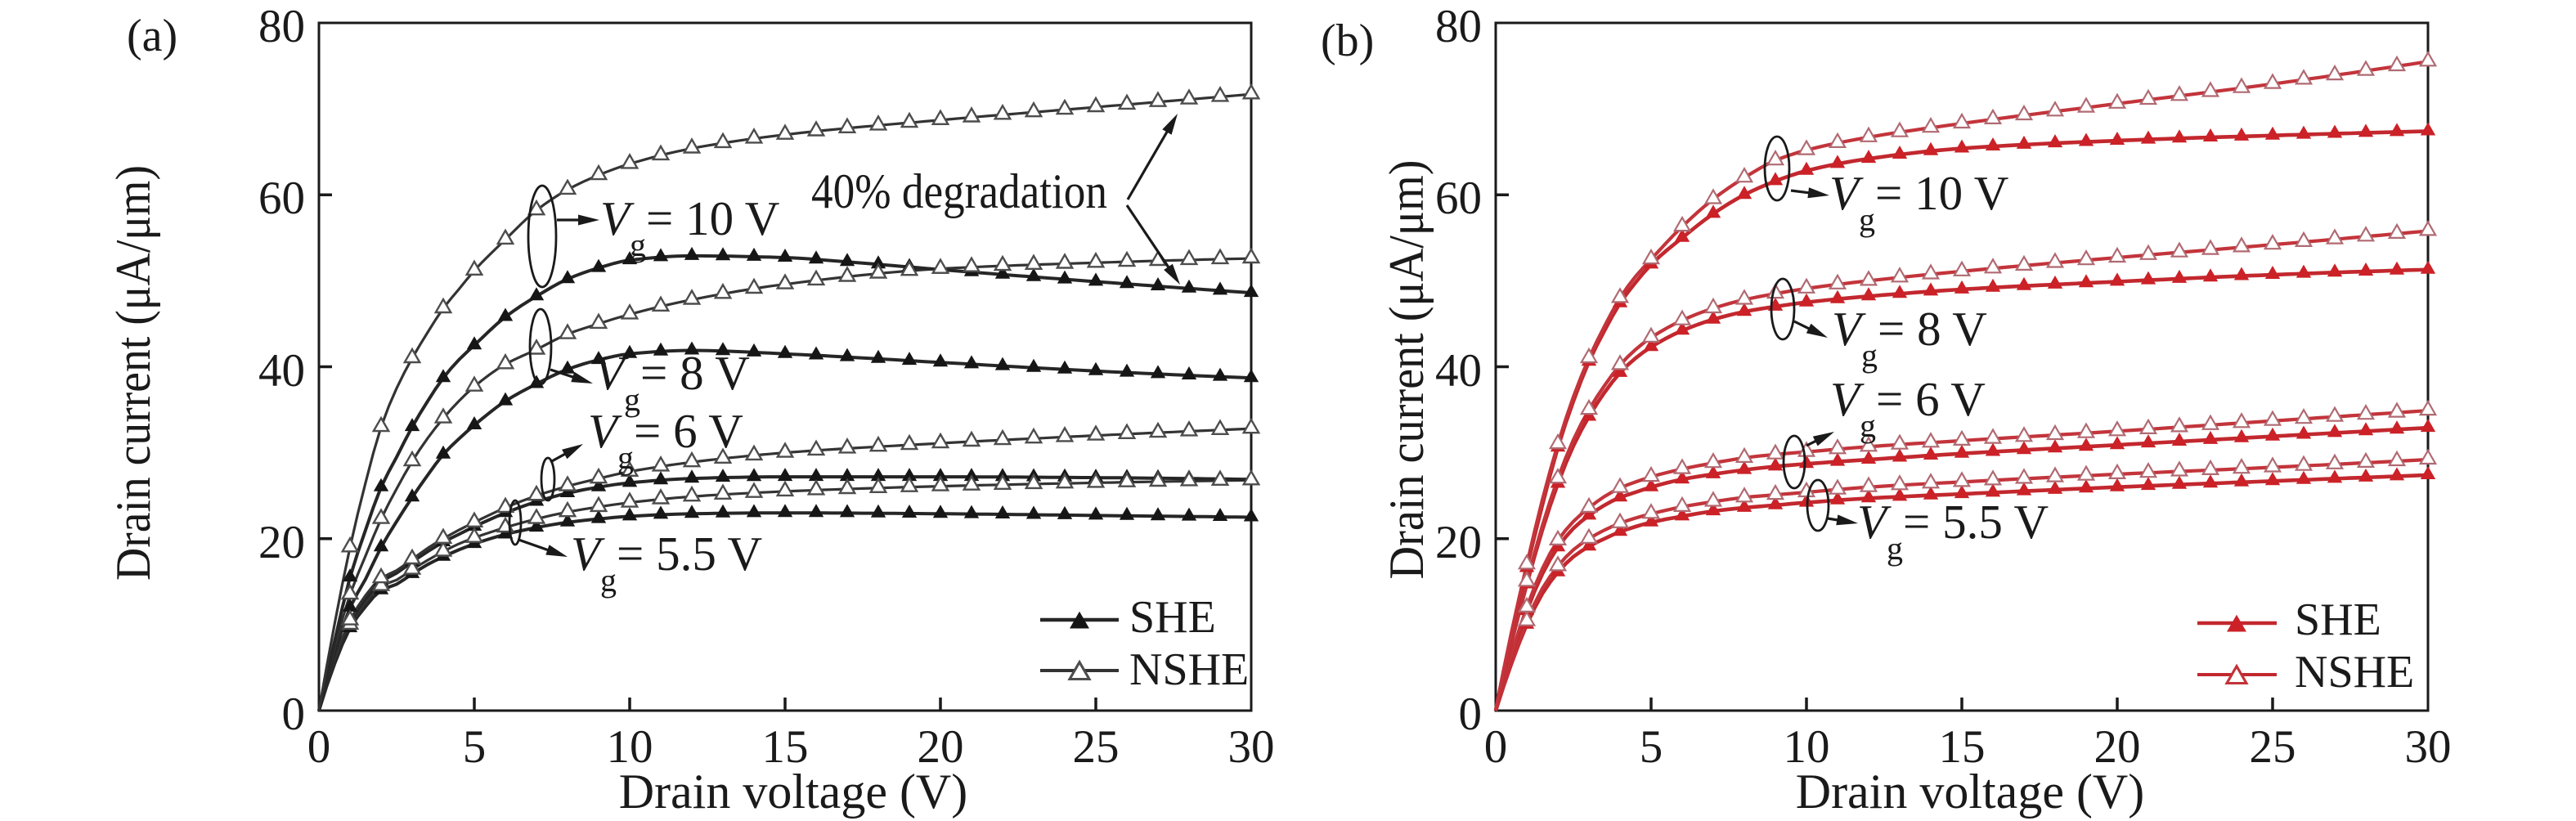 Image resolution: width=2576 pixels, height=821 pixels. Describe the element at coordinates (152, 36) in the screenshot. I see `svg-text: (a)` at that location.